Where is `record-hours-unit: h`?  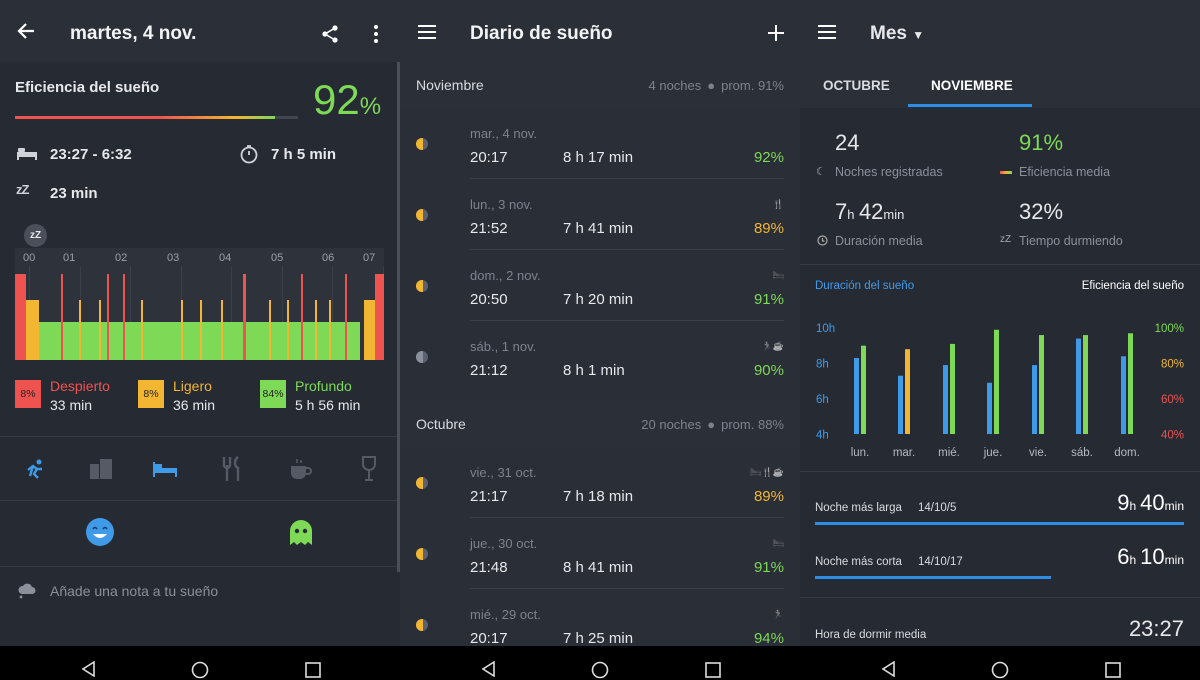
record-hours-unit: h is located at coordinates (1133, 506).